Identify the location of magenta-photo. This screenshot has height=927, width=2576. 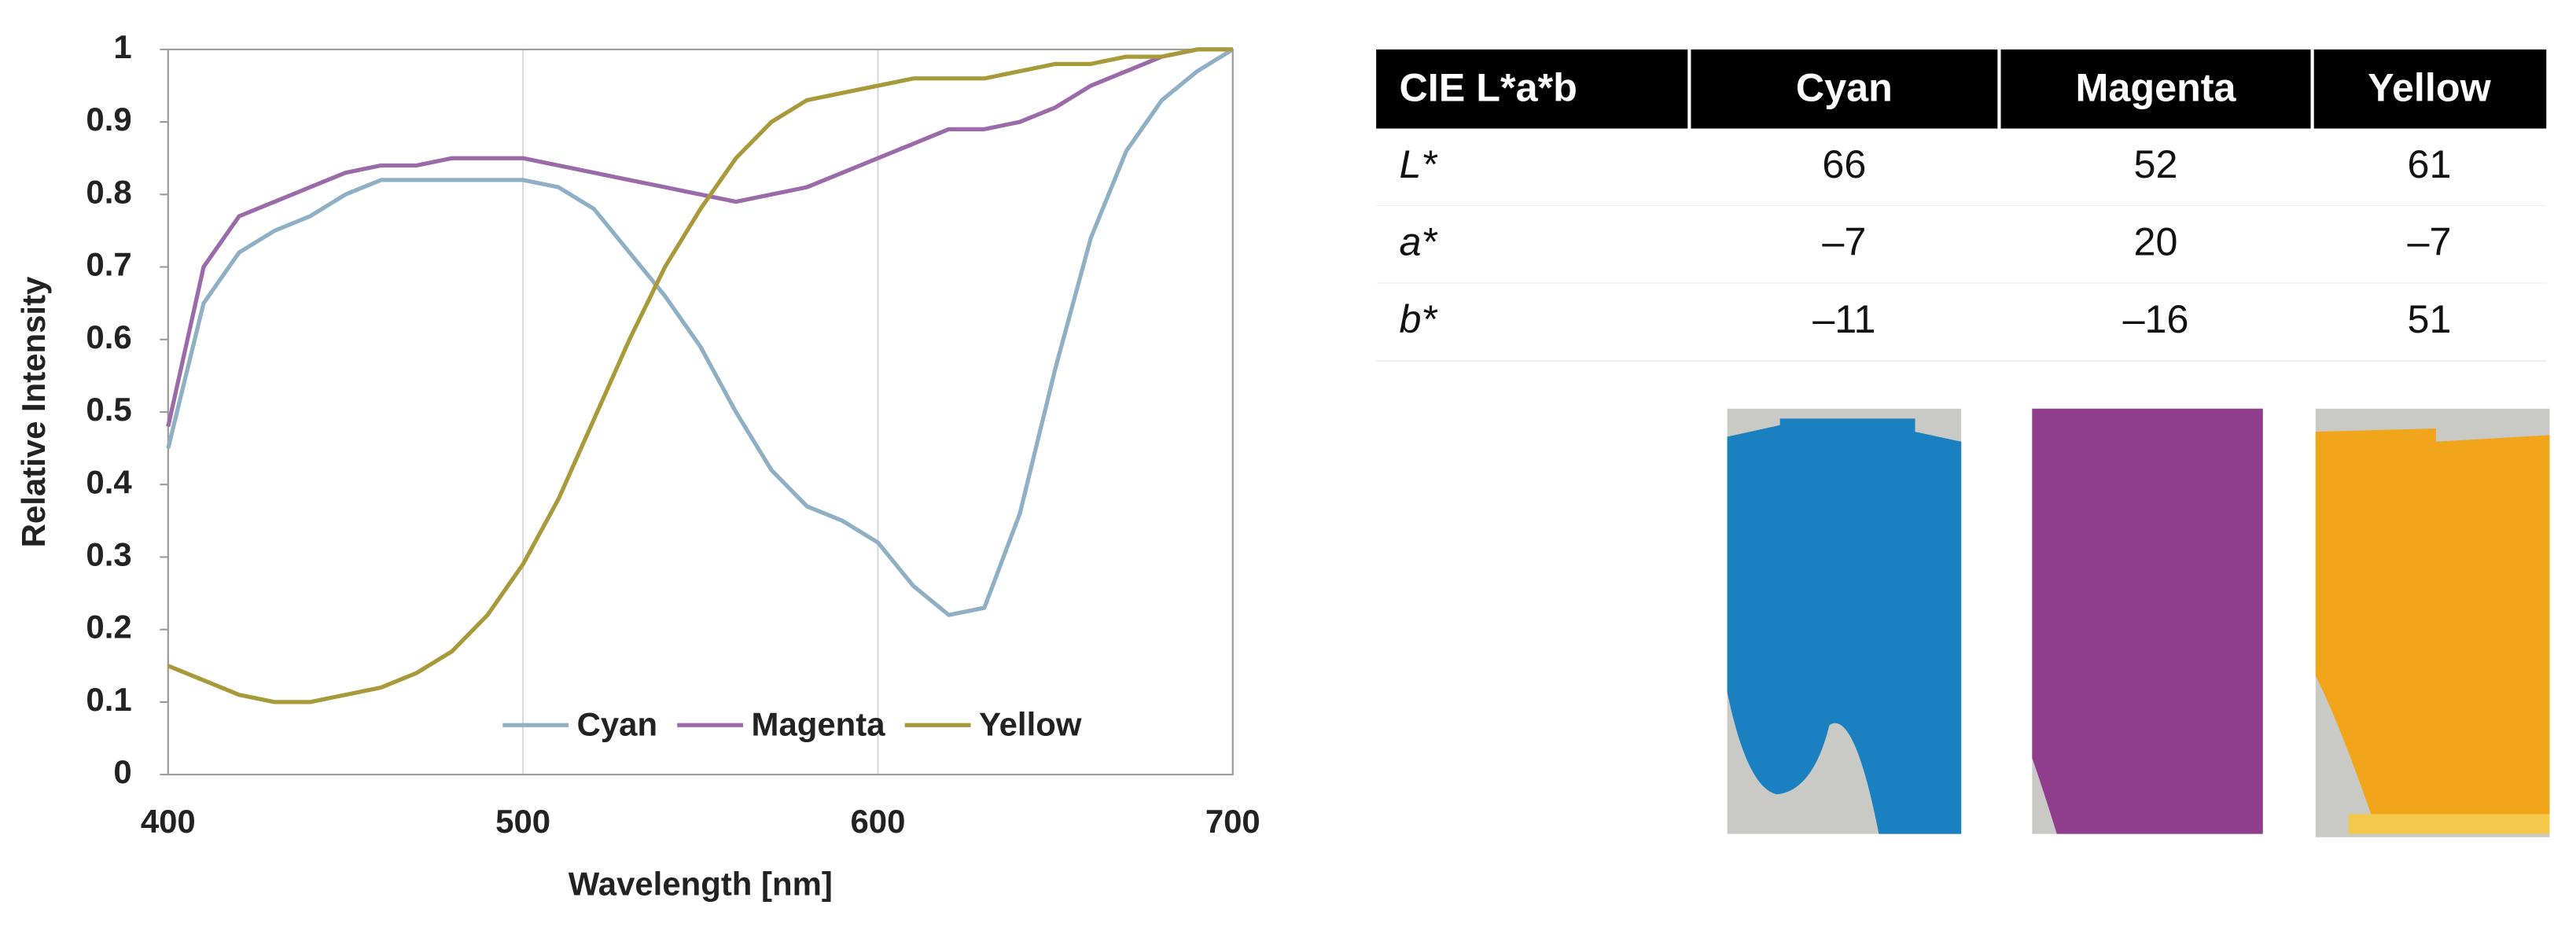
(2147, 621).